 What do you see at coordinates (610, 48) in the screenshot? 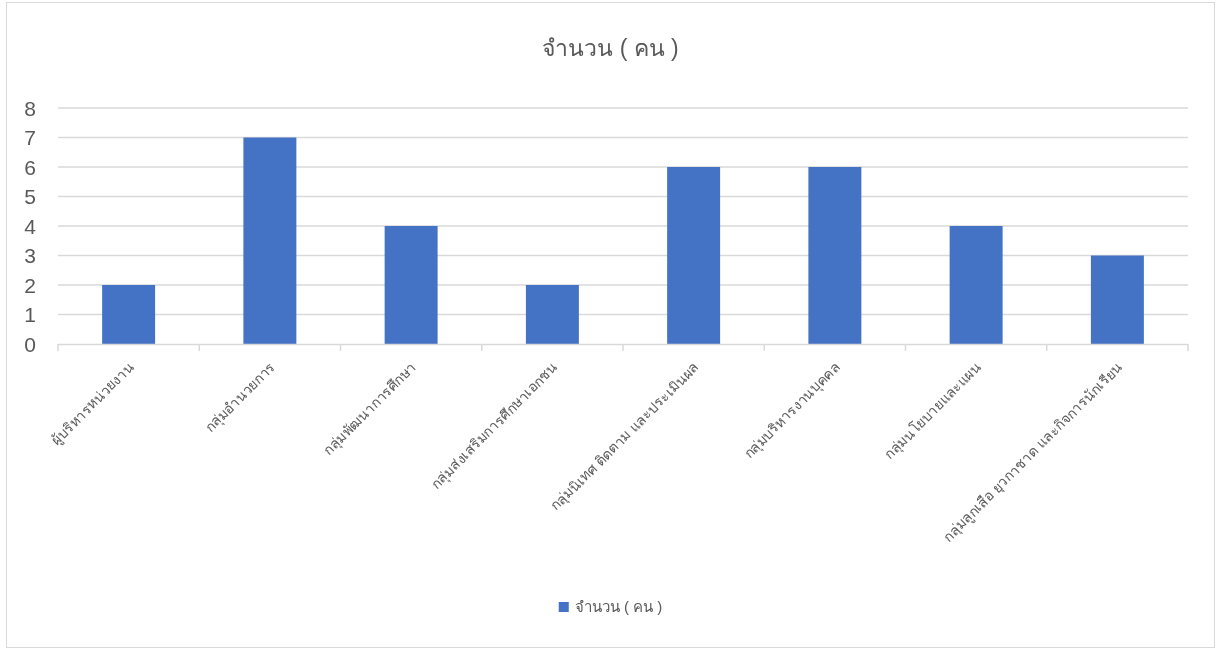
I see `title: จำนวน ( คน )` at bounding box center [610, 48].